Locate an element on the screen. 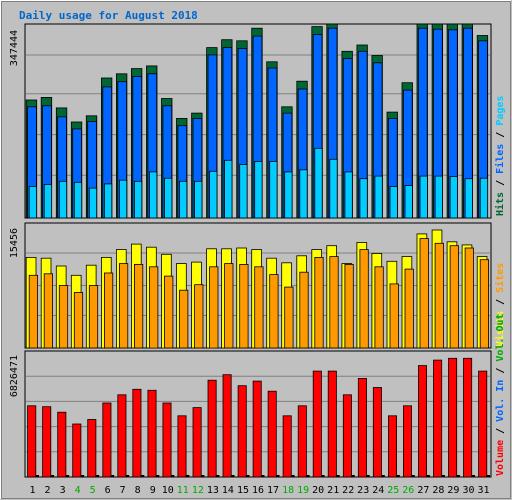 The height and width of the screenshot is (500, 512). x-tick-label: 27 is located at coordinates (423, 490).